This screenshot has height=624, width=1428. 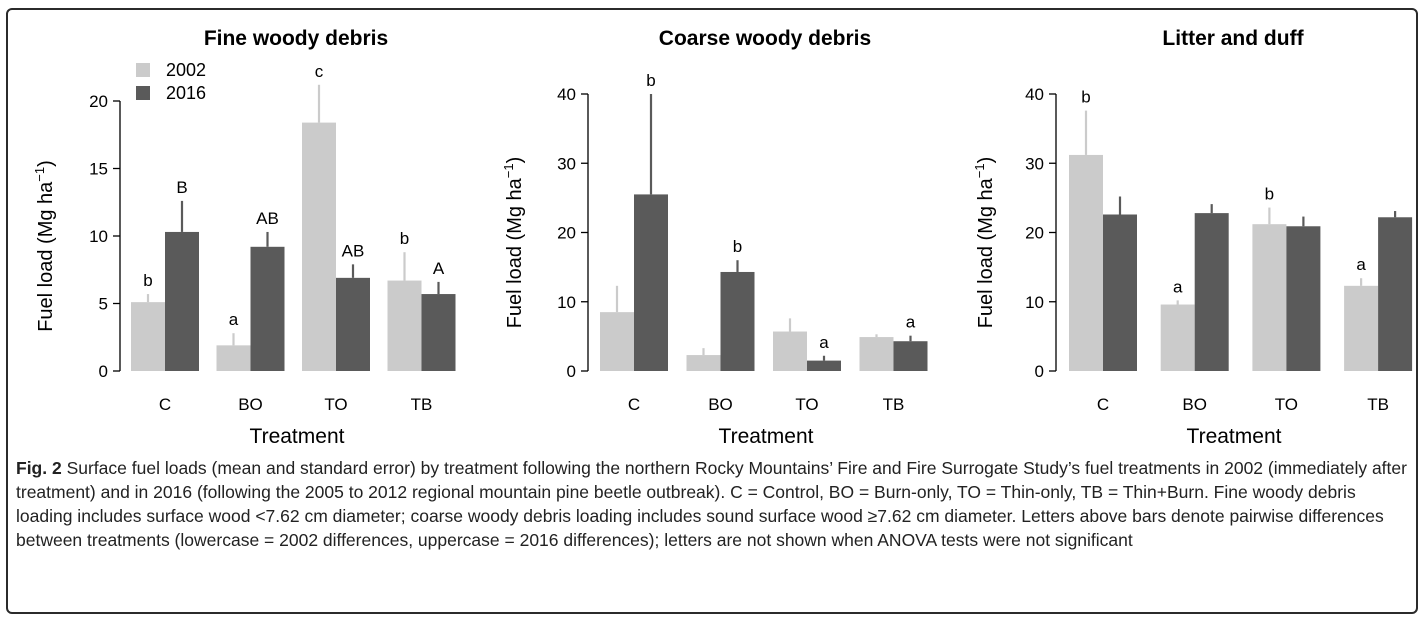 I want to click on significance-letter-2002-TO: c, so click(x=319, y=71).